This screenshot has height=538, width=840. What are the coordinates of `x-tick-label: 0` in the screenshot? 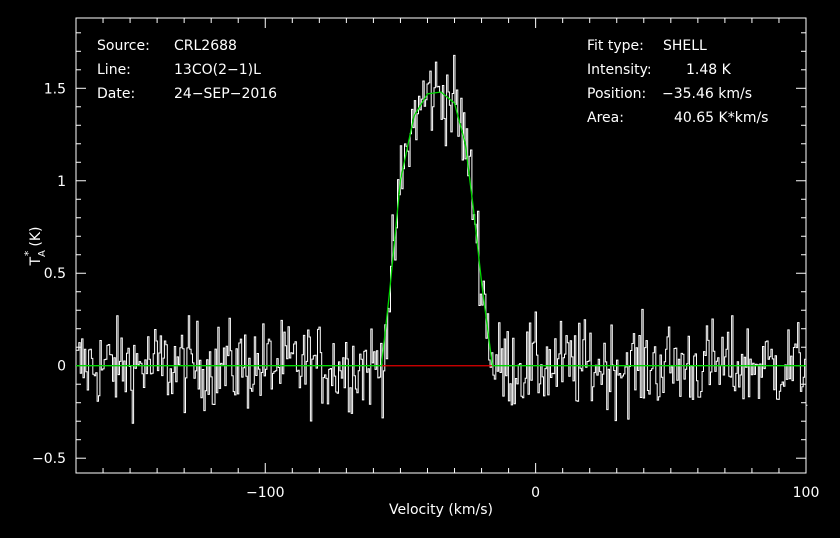 It's located at (535, 493).